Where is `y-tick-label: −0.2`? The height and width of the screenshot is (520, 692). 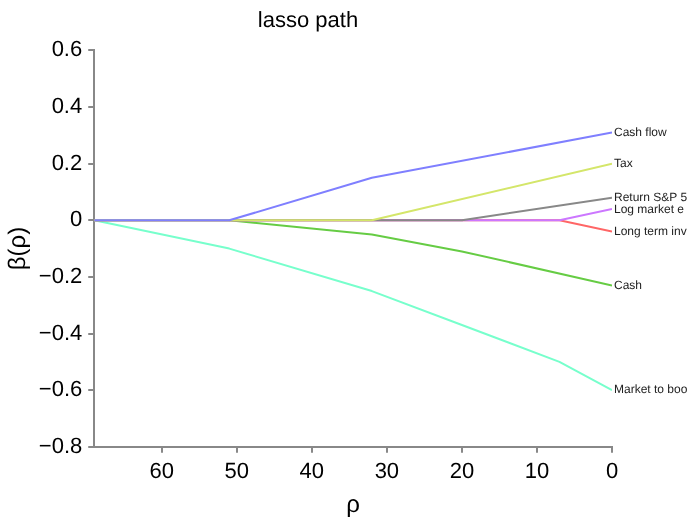
y-tick-label: −0.2 is located at coordinates (60, 276).